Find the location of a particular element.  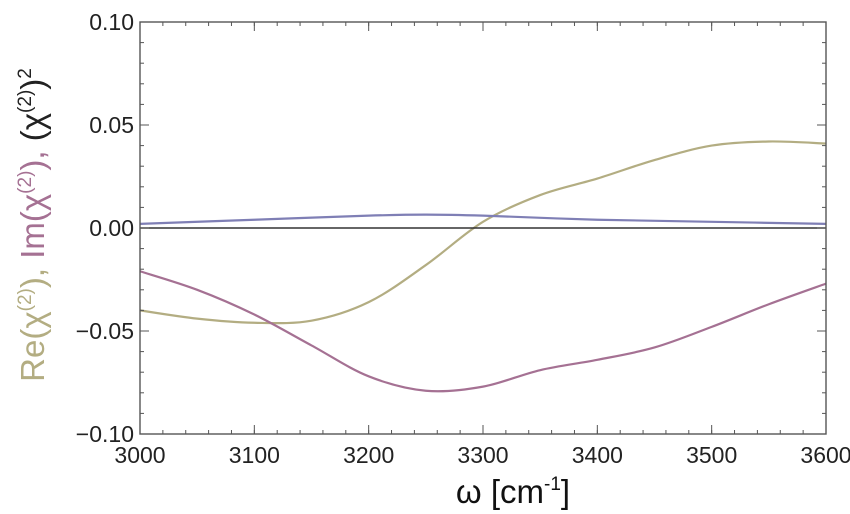

x-axis-title-main: ω [cm is located at coordinates (500, 491).